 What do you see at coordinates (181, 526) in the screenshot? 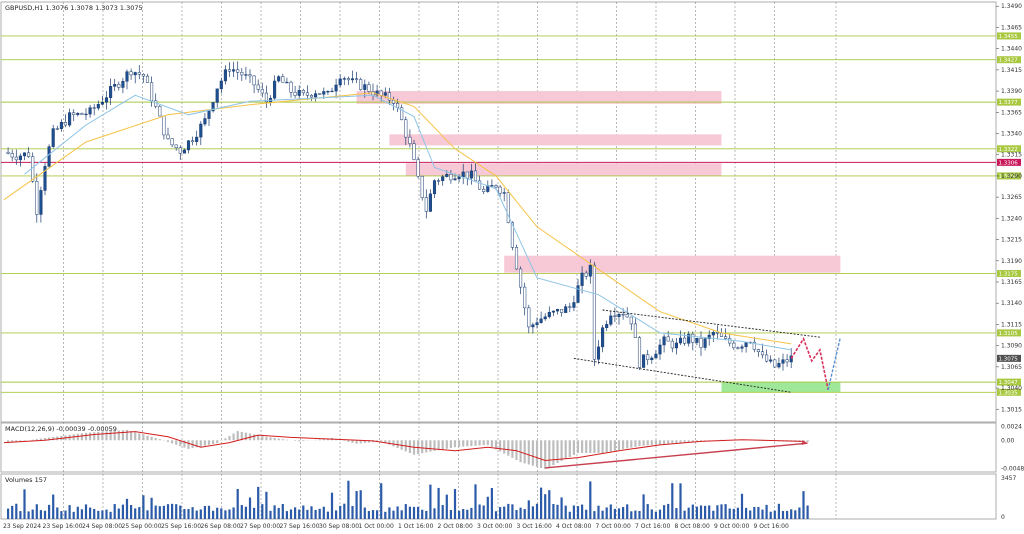
I see `time-tick-label: 25 Sep 16:00` at bounding box center [181, 526].